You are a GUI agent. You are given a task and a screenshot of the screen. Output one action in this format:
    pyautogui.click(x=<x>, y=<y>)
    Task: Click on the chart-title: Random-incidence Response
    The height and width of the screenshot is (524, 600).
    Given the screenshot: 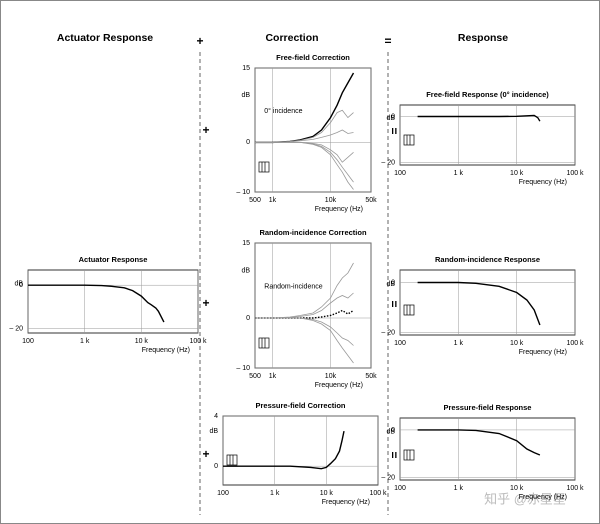 What is the action you would take?
    pyautogui.click(x=487, y=259)
    